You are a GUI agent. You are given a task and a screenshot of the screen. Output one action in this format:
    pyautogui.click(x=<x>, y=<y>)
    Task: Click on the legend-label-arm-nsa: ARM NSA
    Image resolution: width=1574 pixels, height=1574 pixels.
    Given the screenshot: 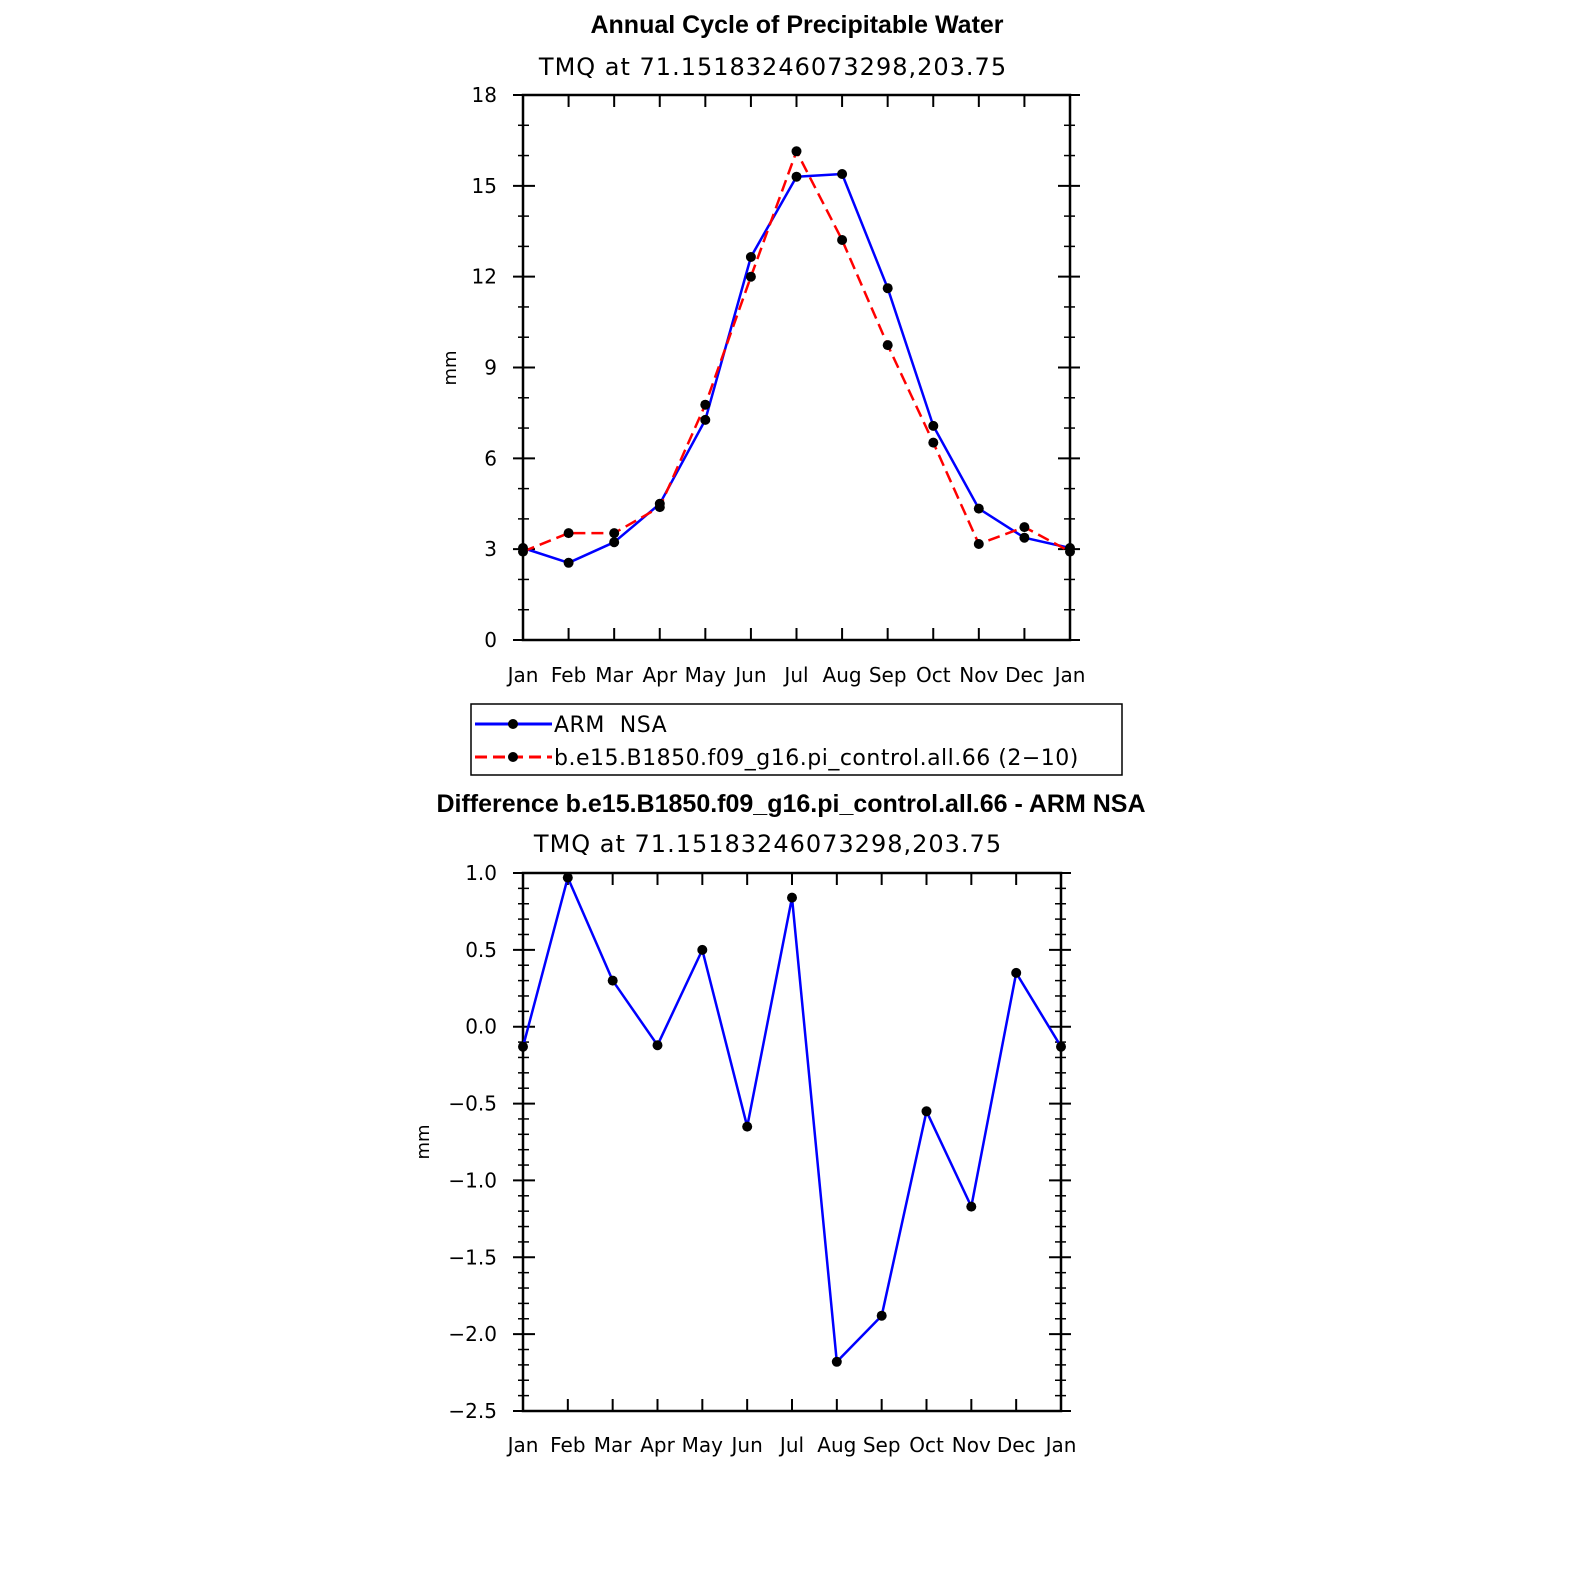 What is the action you would take?
    pyautogui.click(x=610, y=725)
    